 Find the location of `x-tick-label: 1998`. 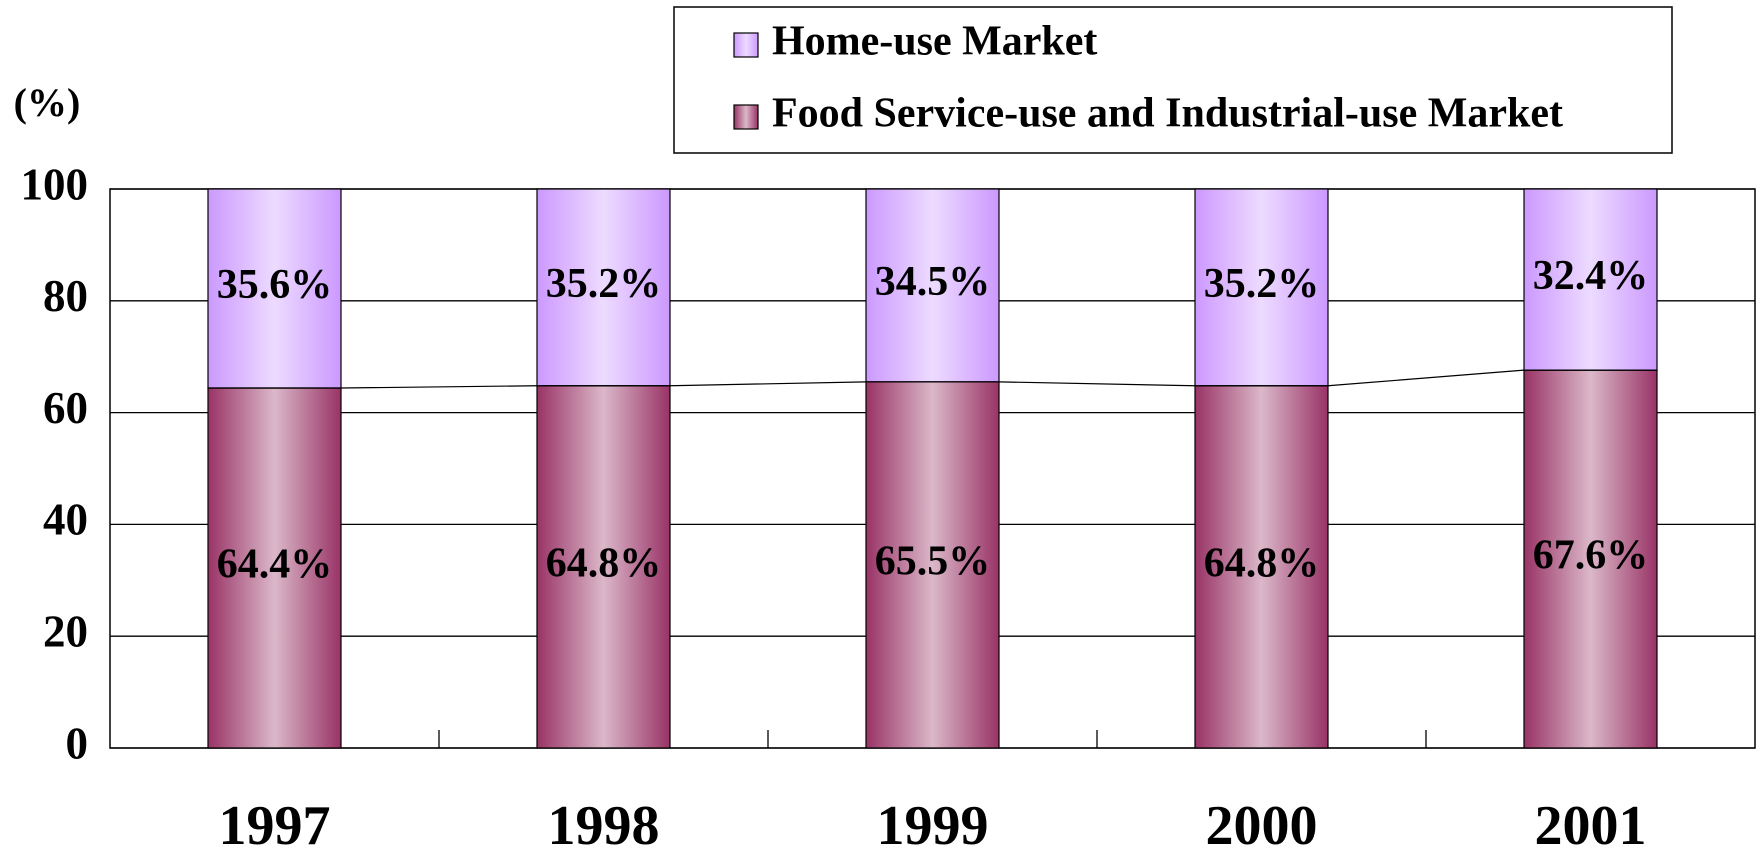

x-tick-label: 1998 is located at coordinates (604, 826).